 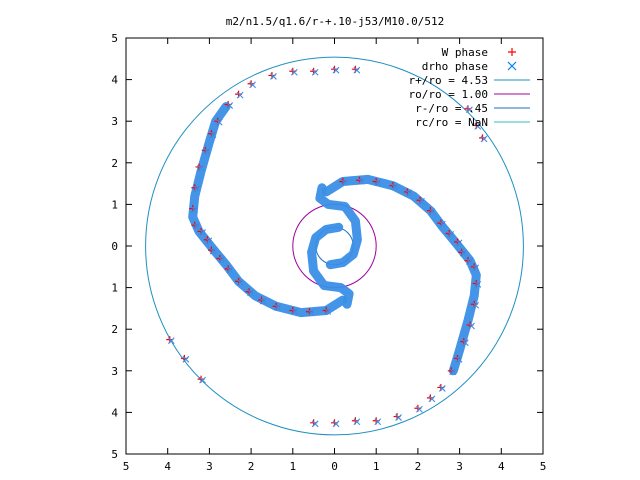 I want to click on arm-inner-b, so click(x=330, y=265).